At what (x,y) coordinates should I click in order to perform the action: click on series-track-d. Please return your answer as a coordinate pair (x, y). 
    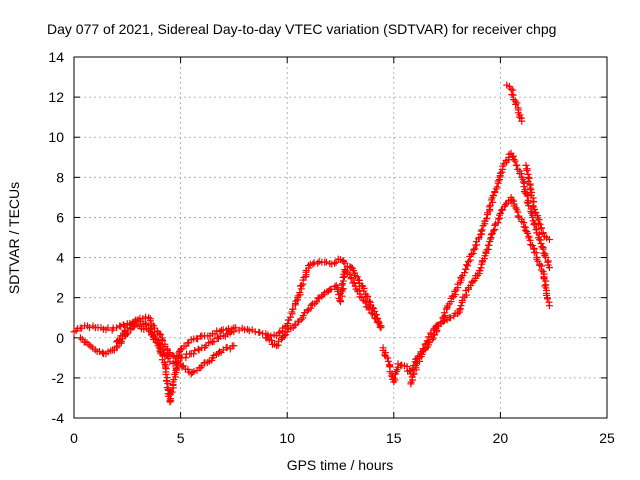
    Looking at the image, I should click on (323, 308).